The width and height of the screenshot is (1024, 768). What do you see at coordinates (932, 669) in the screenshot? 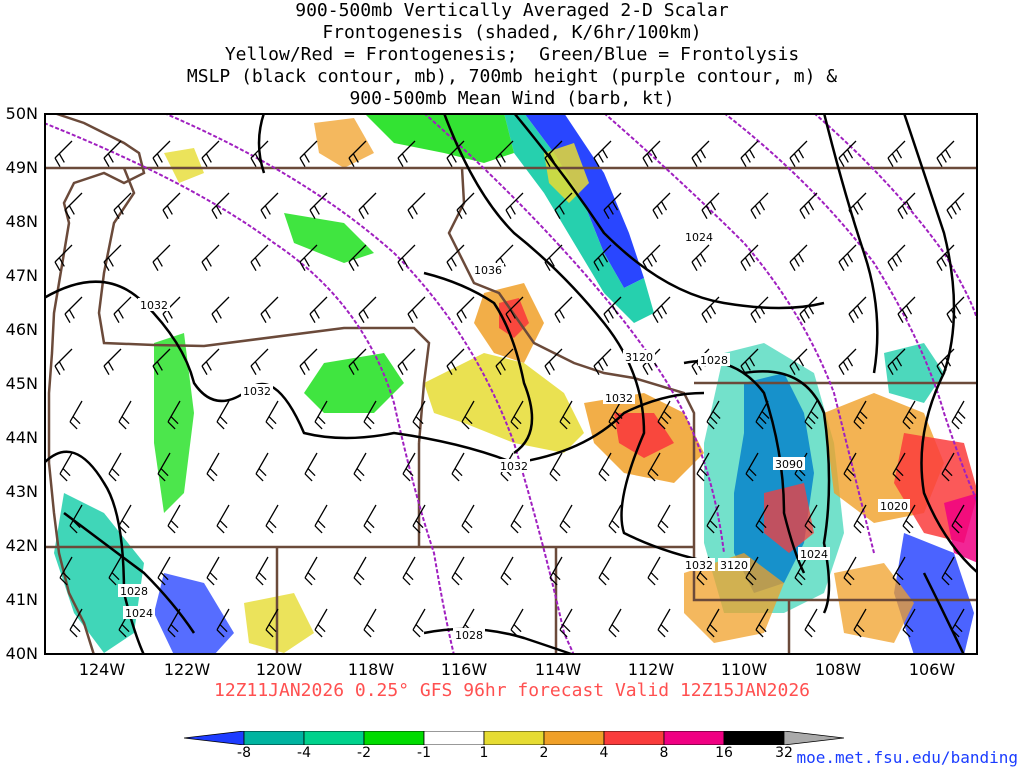
I see `lon-label: 106W` at bounding box center [932, 669].